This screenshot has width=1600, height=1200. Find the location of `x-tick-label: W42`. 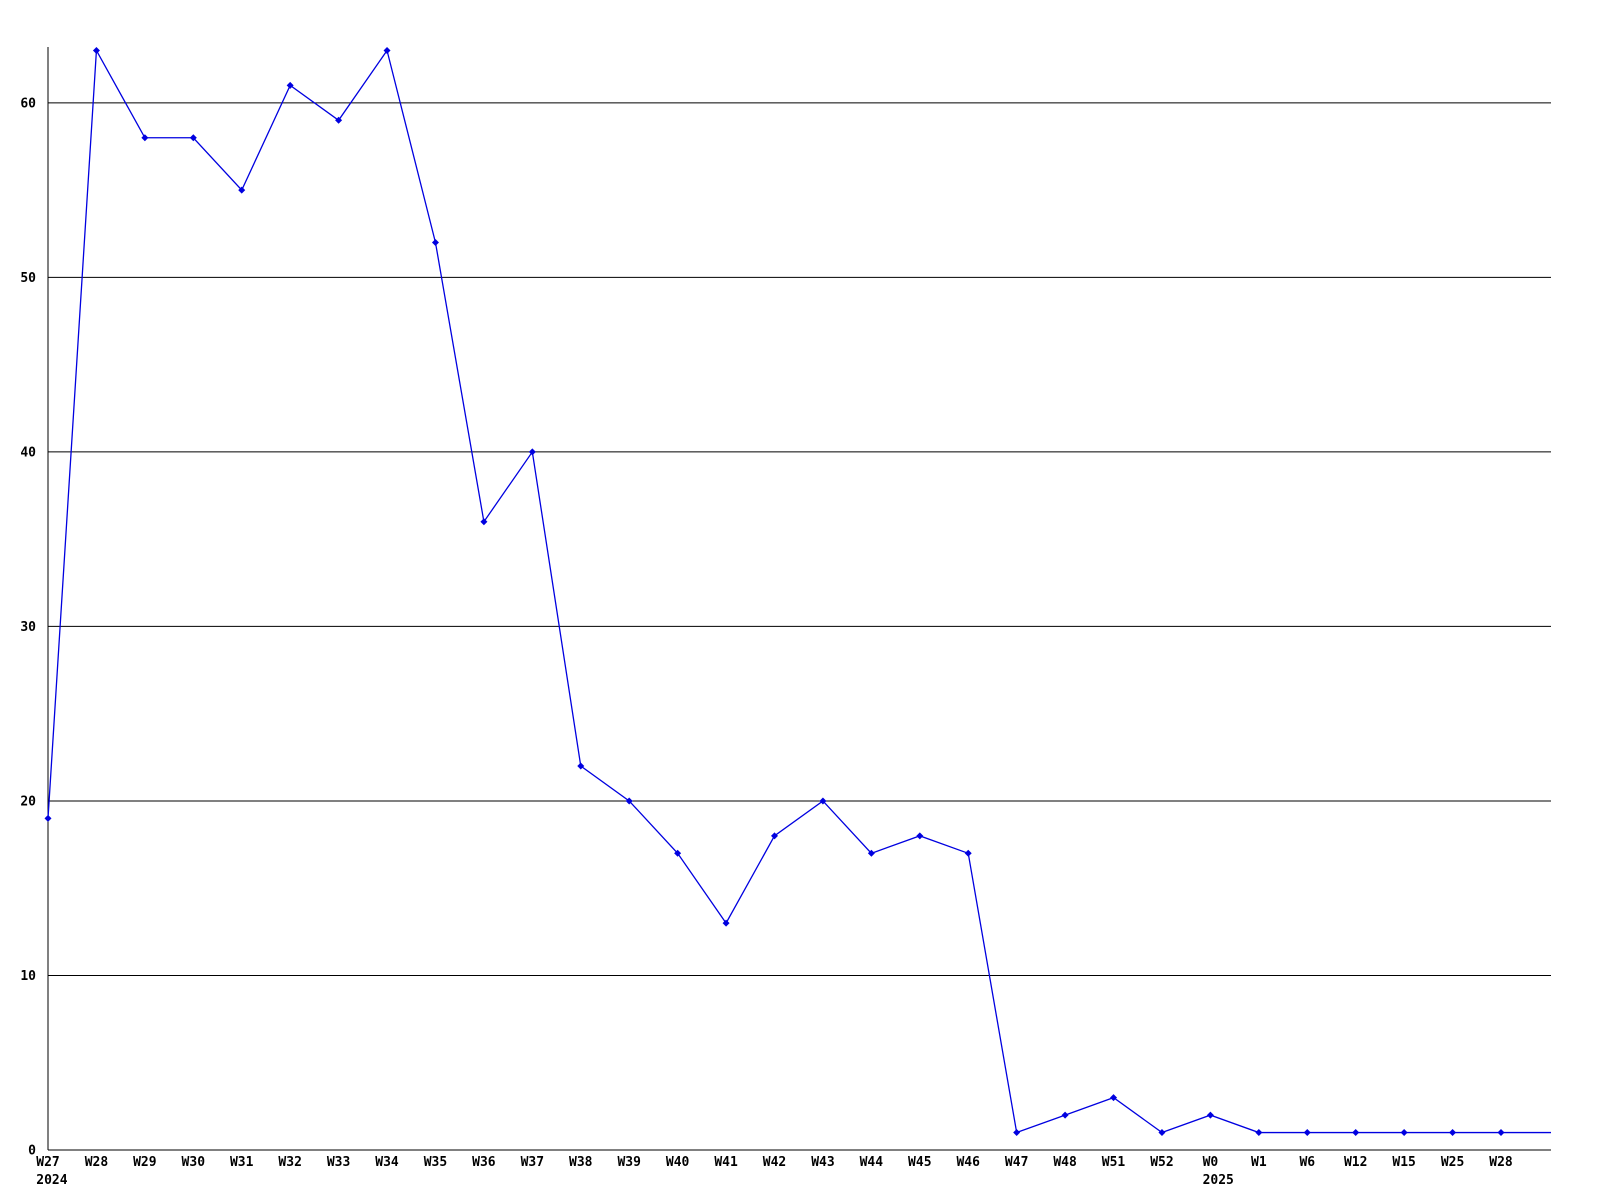

x-tick-label: W42 is located at coordinates (774, 1162).